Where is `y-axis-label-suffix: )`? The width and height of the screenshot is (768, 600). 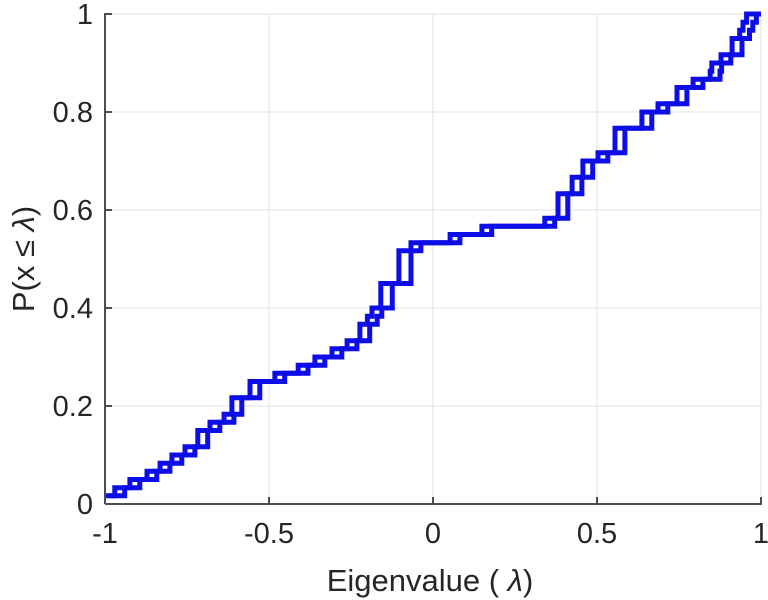
y-axis-label-suffix: ) is located at coordinates (23, 211).